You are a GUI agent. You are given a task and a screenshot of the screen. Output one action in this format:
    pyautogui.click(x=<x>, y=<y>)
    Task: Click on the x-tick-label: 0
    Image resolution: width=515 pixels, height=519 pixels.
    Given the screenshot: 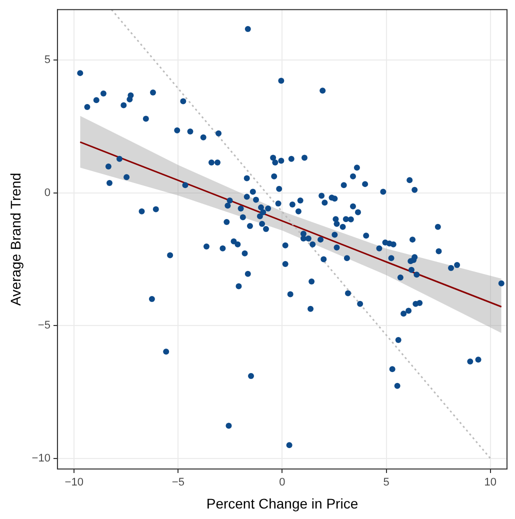 What is the action you would take?
    pyautogui.click(x=282, y=482)
    